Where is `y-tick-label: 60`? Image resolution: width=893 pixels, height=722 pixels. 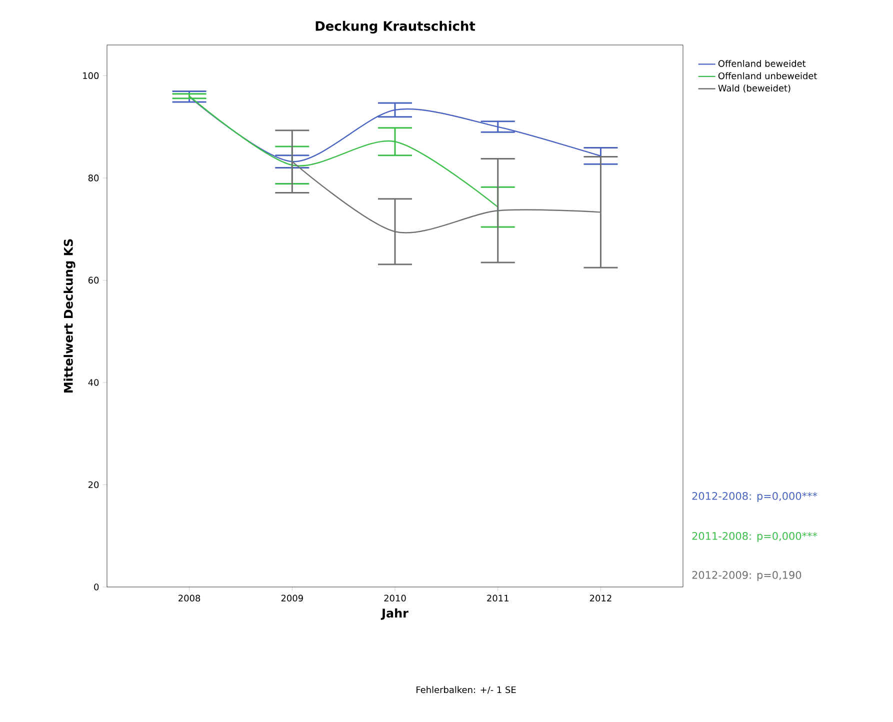 y-tick-label: 60 is located at coordinates (93, 280).